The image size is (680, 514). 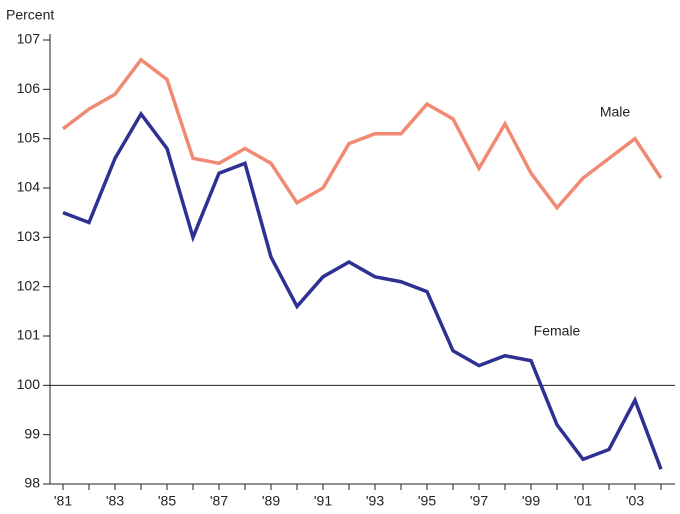 I want to click on x-tick-label: '87, so click(x=219, y=501).